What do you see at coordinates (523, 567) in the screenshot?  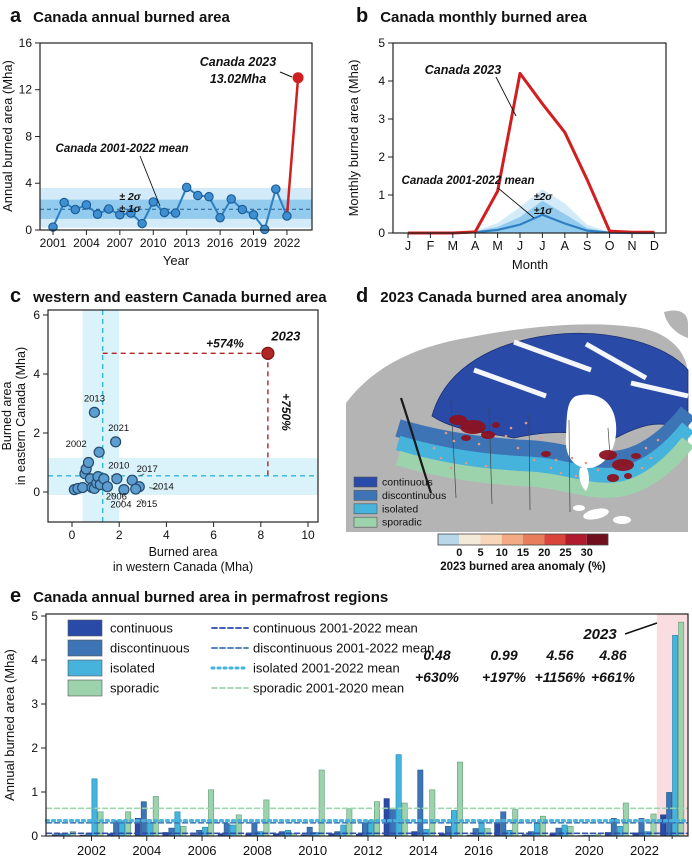 I see `colorbar-label: 2023 burned area anomaly (%)` at bounding box center [523, 567].